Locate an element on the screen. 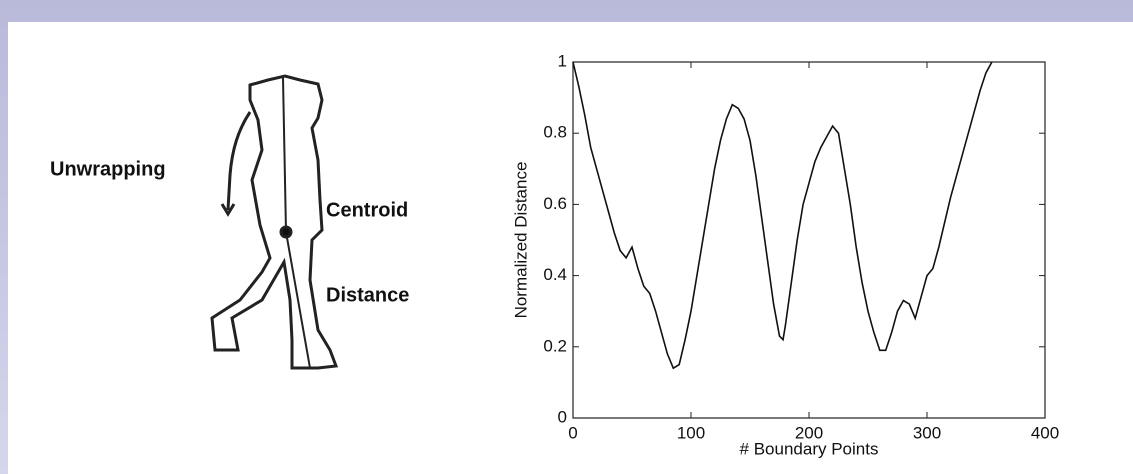 This screenshot has width=1133, height=474. y-tick-label: 0.4 is located at coordinates (555, 274).